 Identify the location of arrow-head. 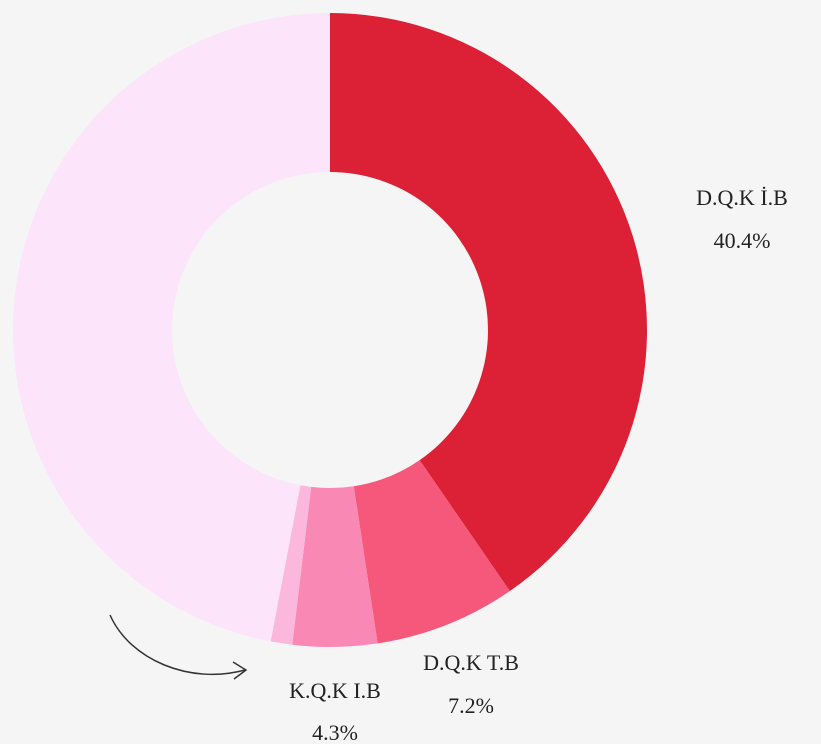
(240, 670).